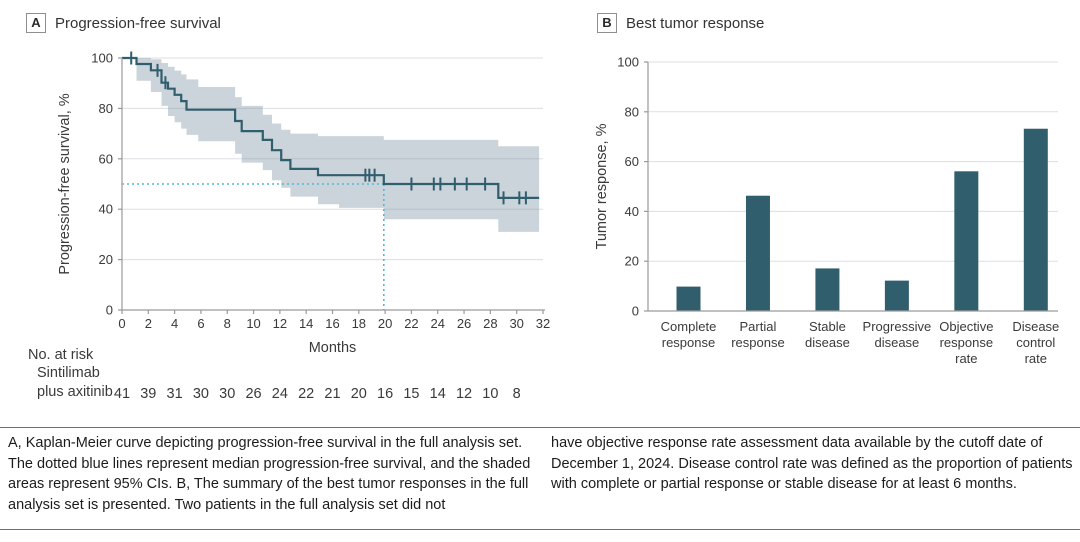 The width and height of the screenshot is (1080, 542). Describe the element at coordinates (65, 183) in the screenshot. I see `y-axis-label: Progression-free survival, %` at that location.